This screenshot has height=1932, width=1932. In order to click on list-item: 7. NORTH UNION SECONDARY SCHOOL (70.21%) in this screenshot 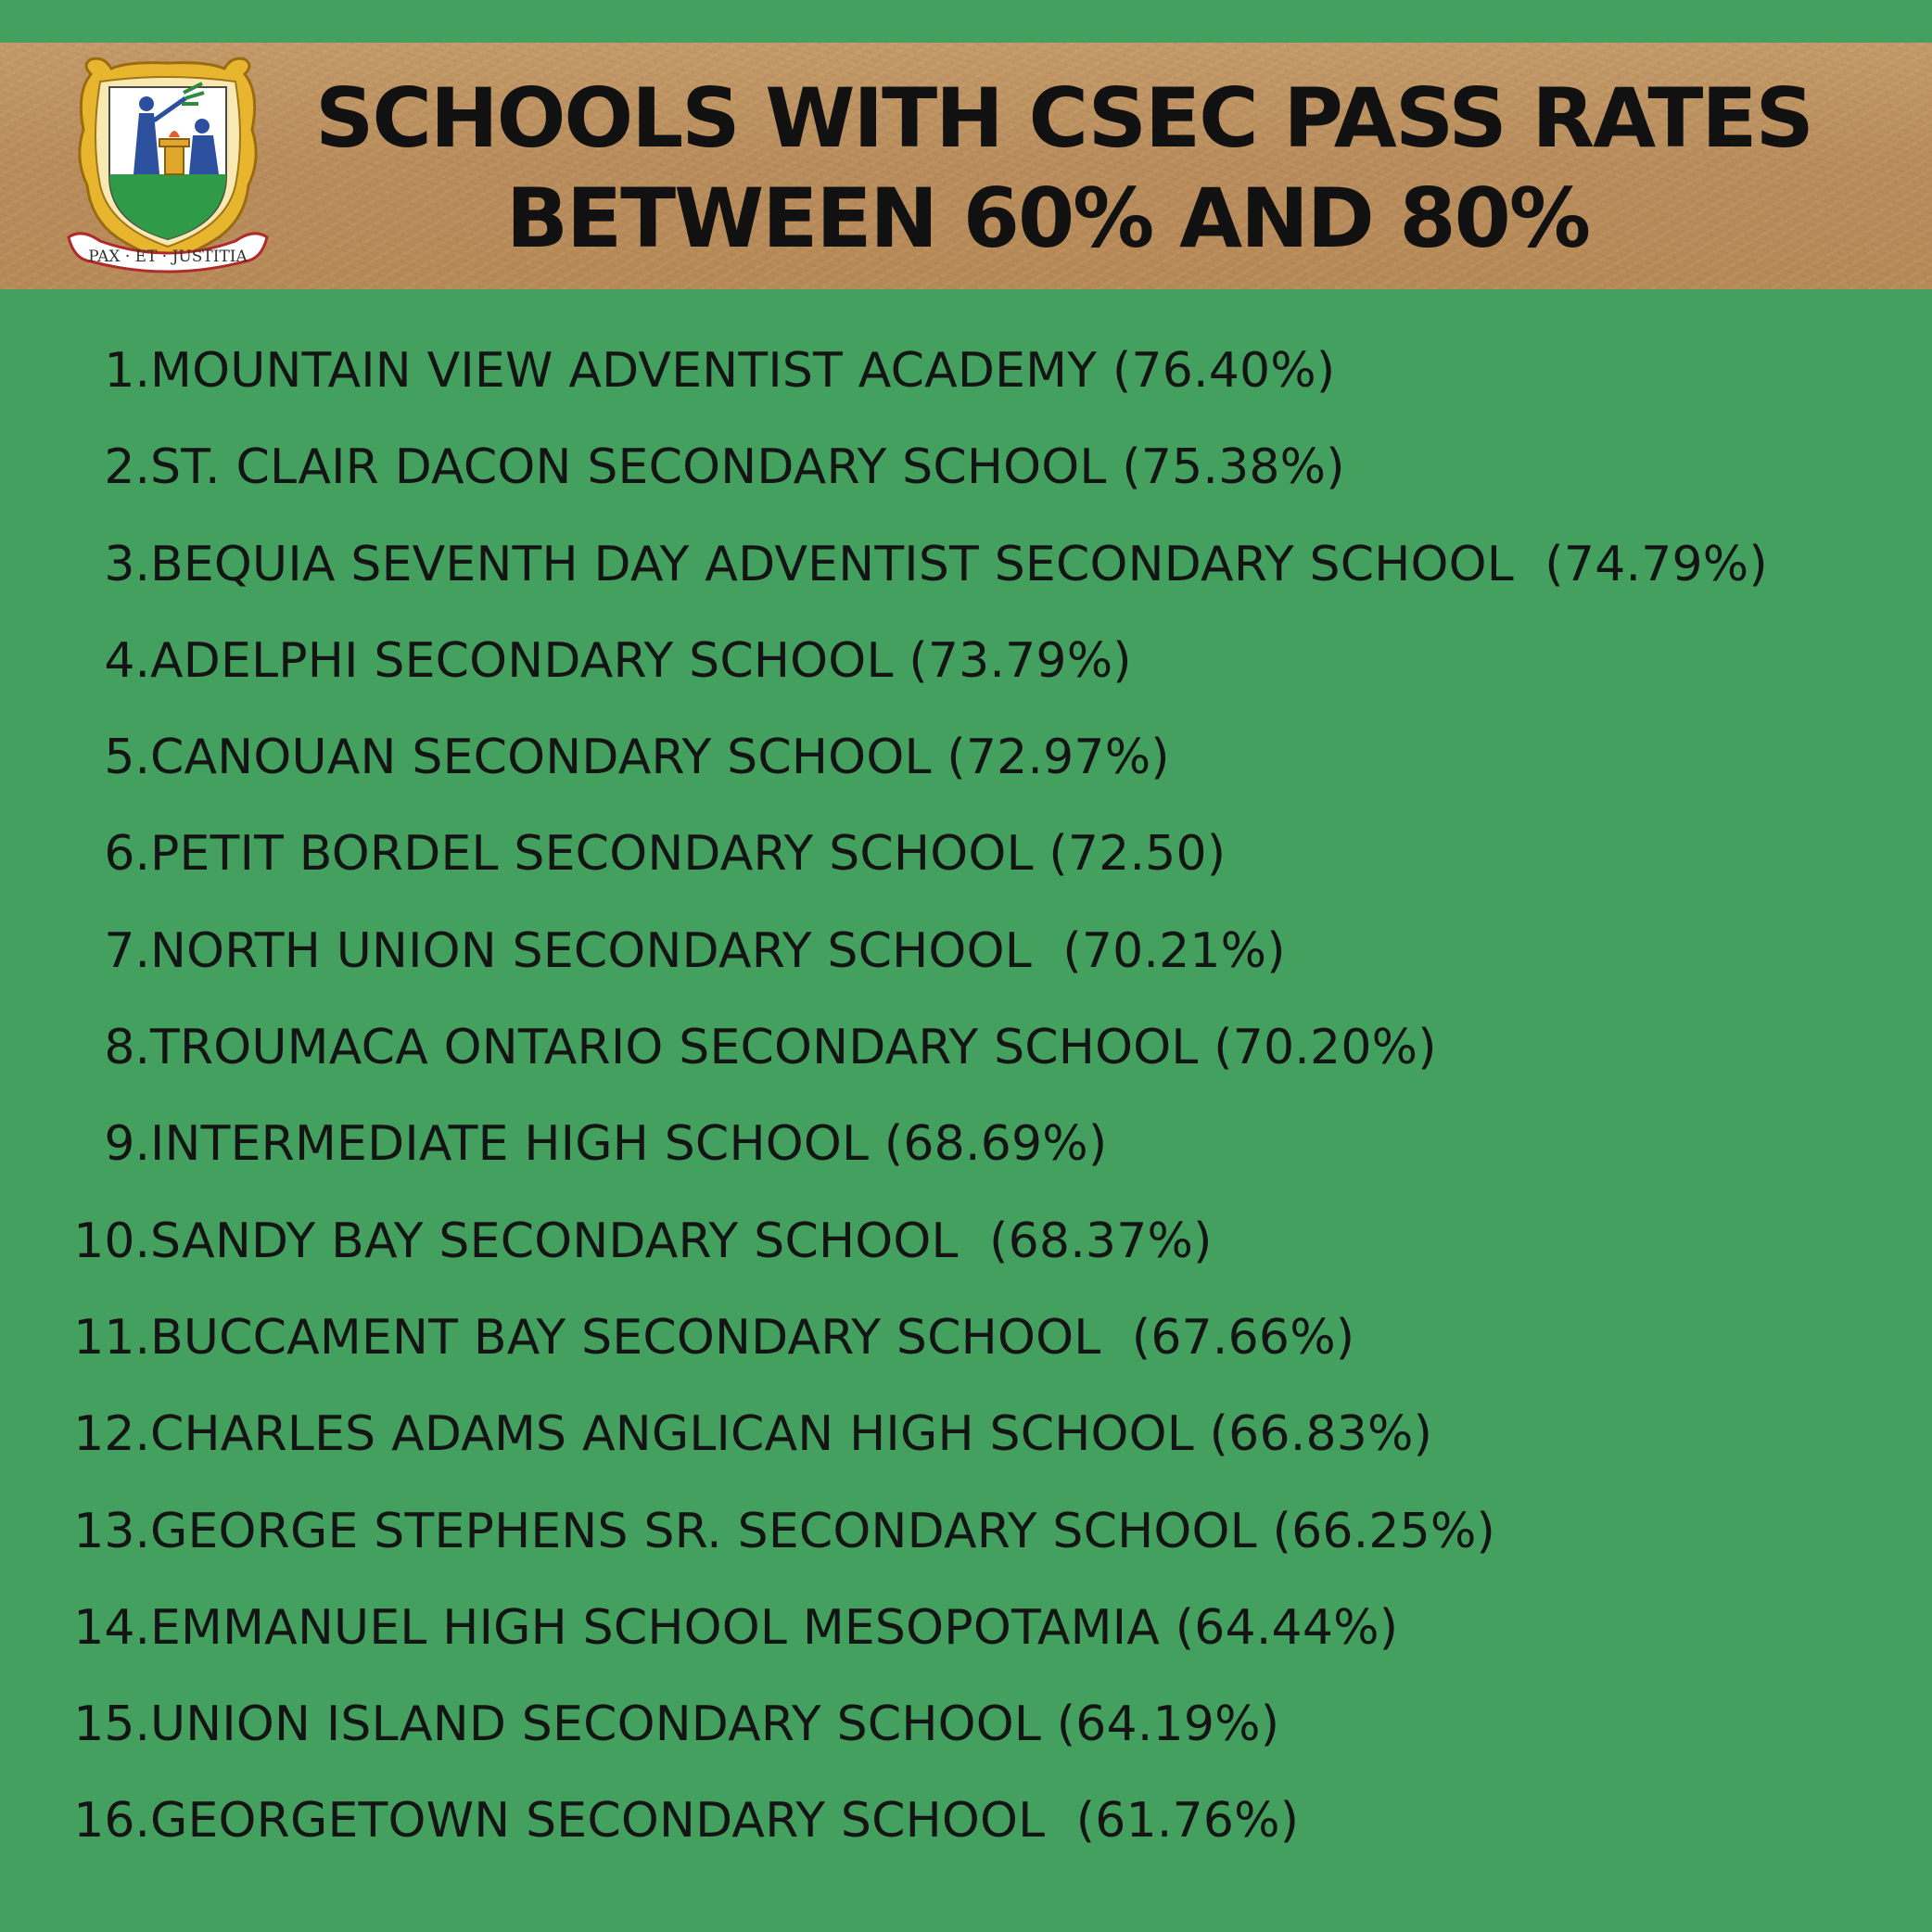, I will do `click(966, 962)`.